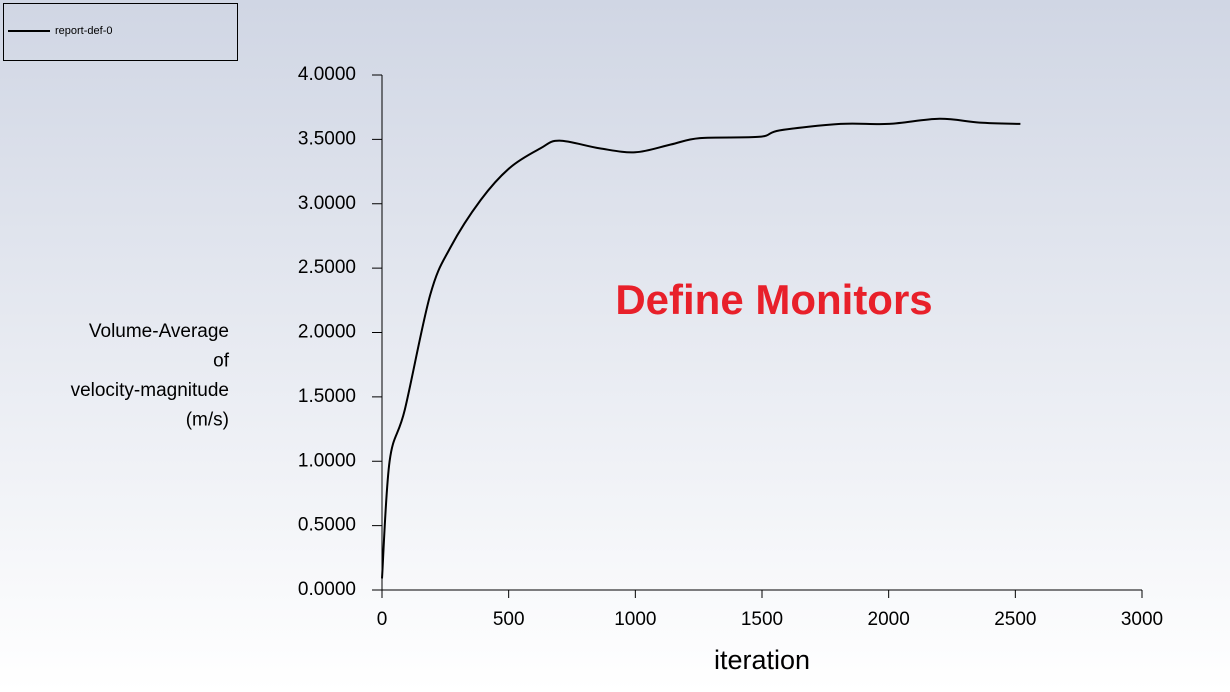 The height and width of the screenshot is (692, 1230). I want to click on y-axis-title: of, so click(221, 361).